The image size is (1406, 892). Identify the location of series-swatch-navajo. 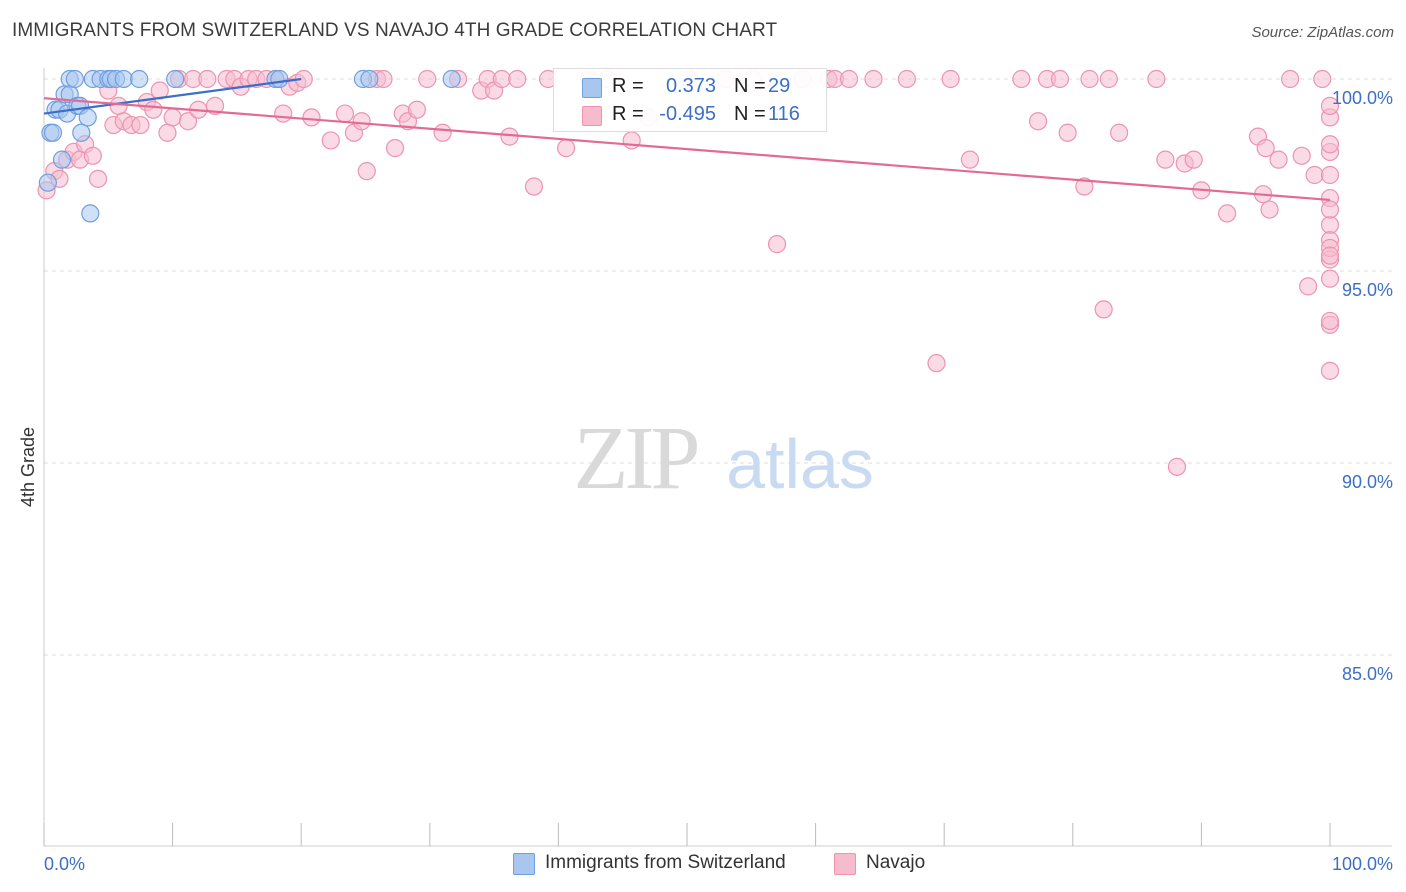
(845, 864).